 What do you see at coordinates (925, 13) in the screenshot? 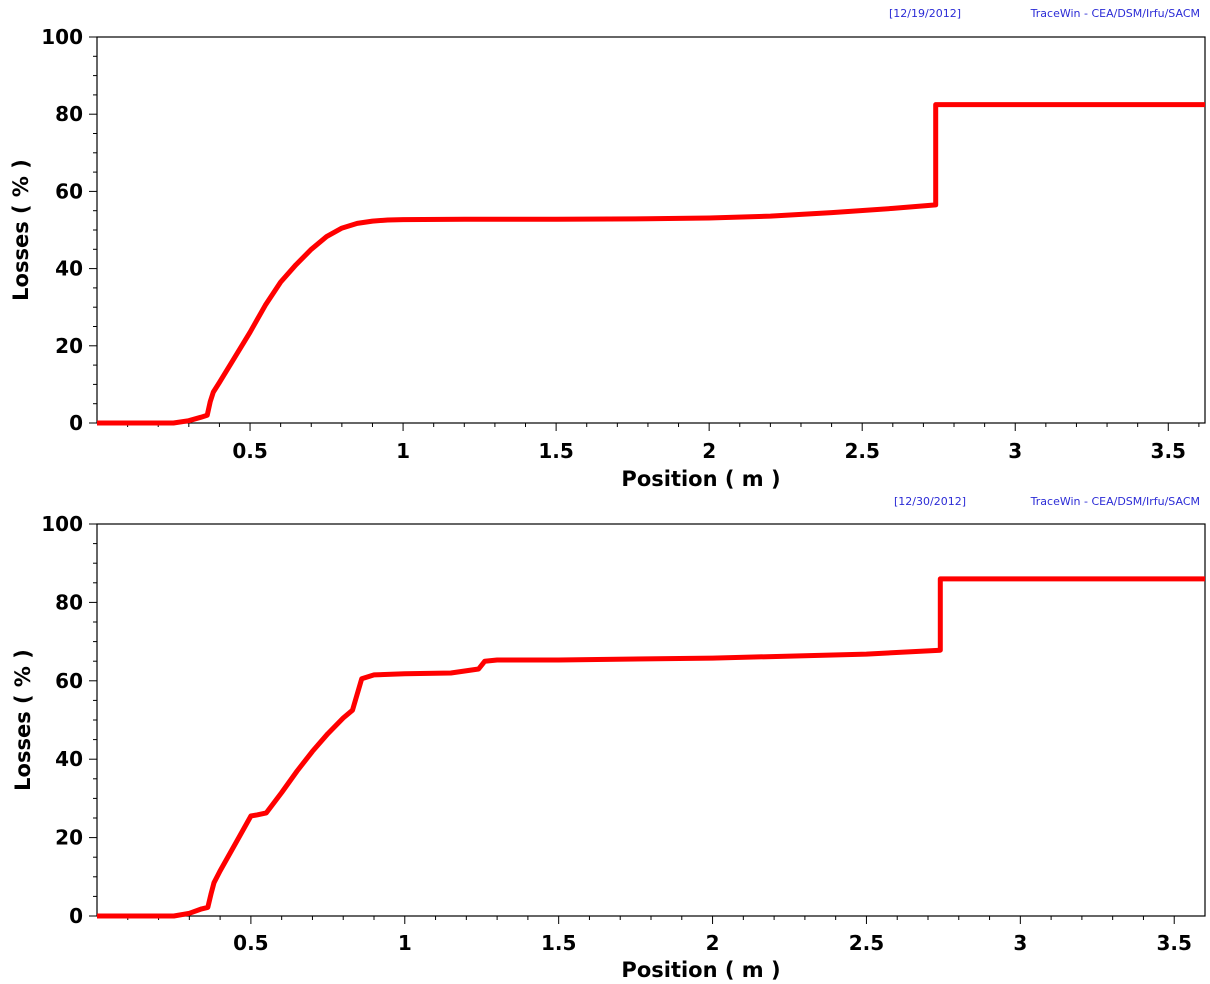
I see `header-date: [12/19/2012]` at bounding box center [925, 13].